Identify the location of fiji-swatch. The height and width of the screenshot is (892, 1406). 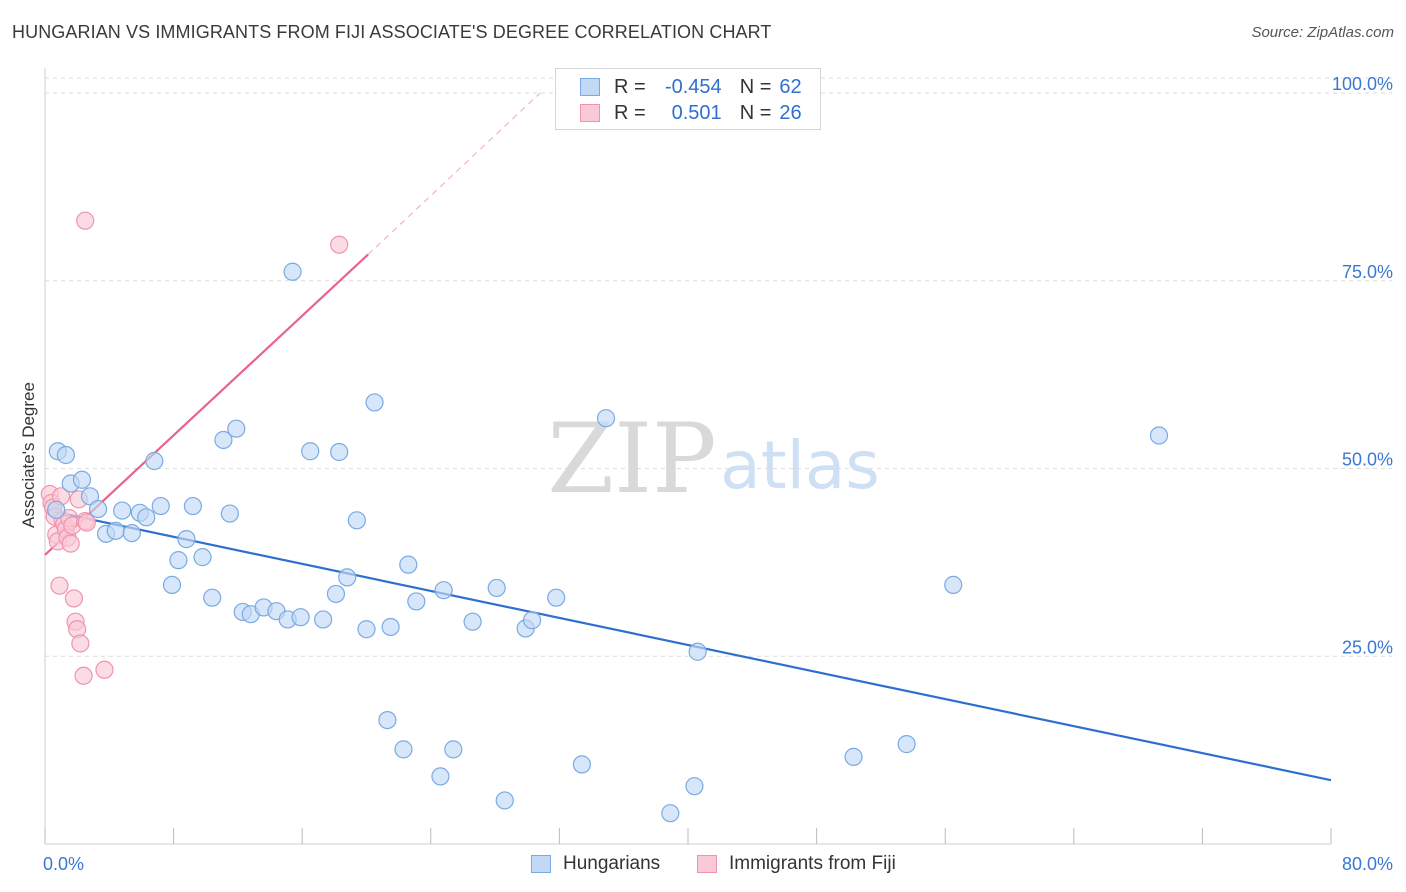
(590, 113).